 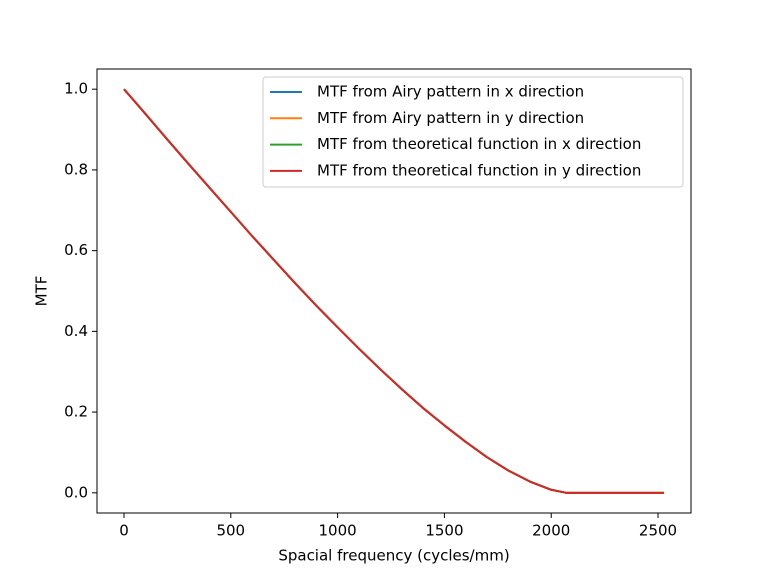 What do you see at coordinates (444, 531) in the screenshot?
I see `x-tick-label: 1500` at bounding box center [444, 531].